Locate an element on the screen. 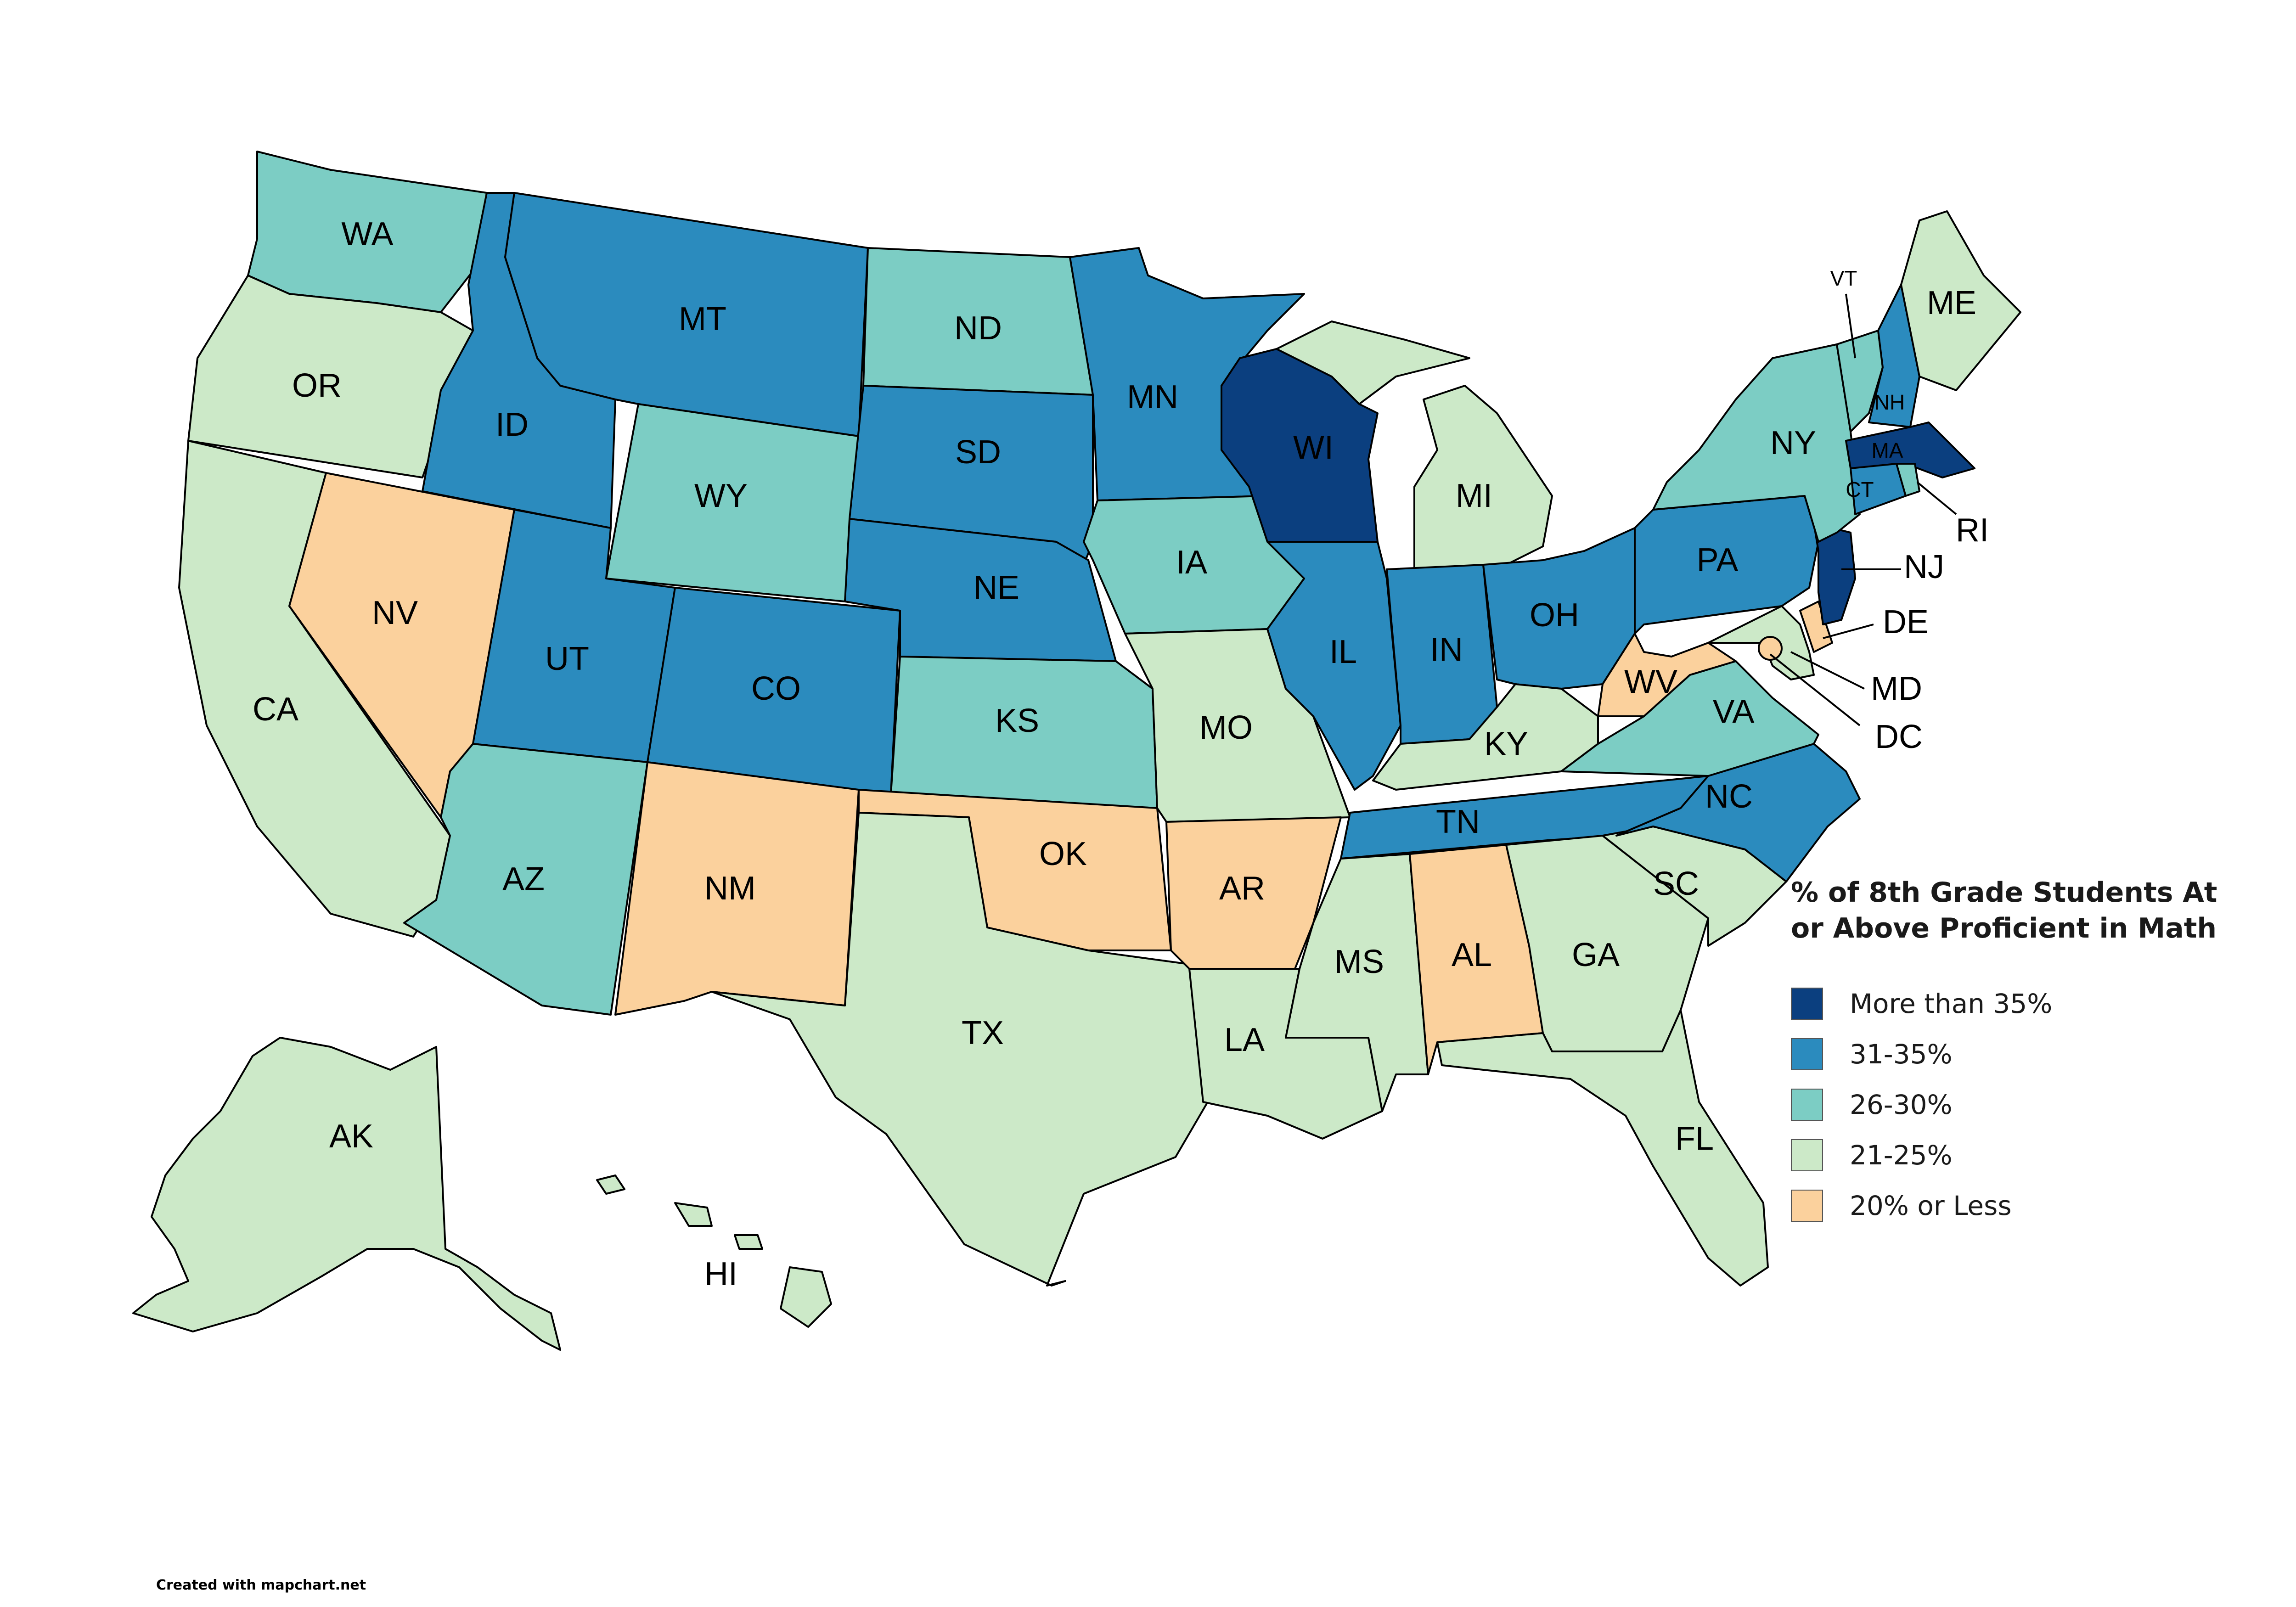 The height and width of the screenshot is (1607, 2296). state-mi is located at coordinates (1414, 445).